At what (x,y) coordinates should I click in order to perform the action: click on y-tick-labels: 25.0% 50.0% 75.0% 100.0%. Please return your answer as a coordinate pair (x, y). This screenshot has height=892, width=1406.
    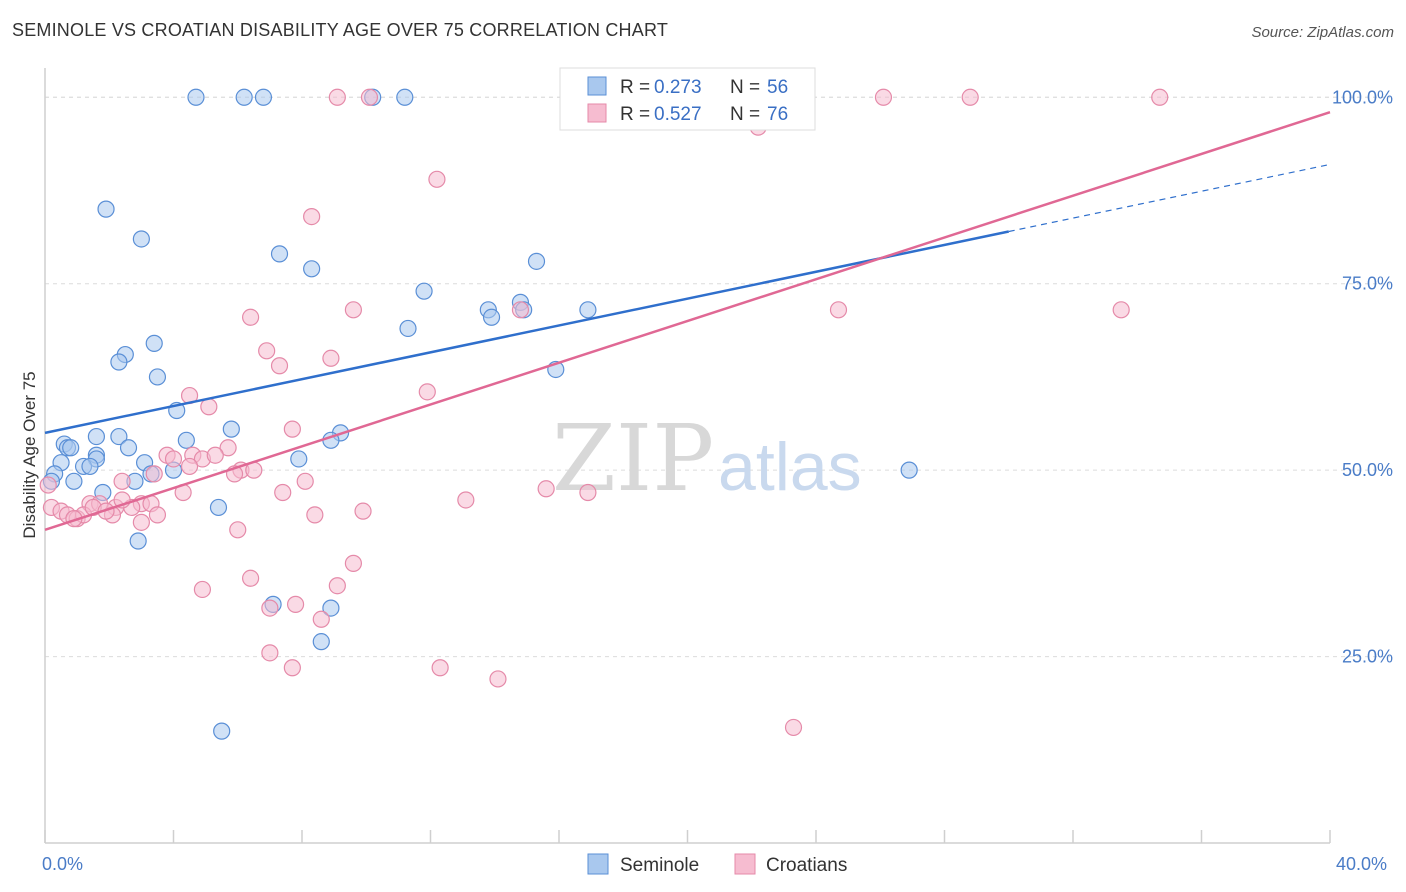
    Looking at the image, I should click on (1362, 376).